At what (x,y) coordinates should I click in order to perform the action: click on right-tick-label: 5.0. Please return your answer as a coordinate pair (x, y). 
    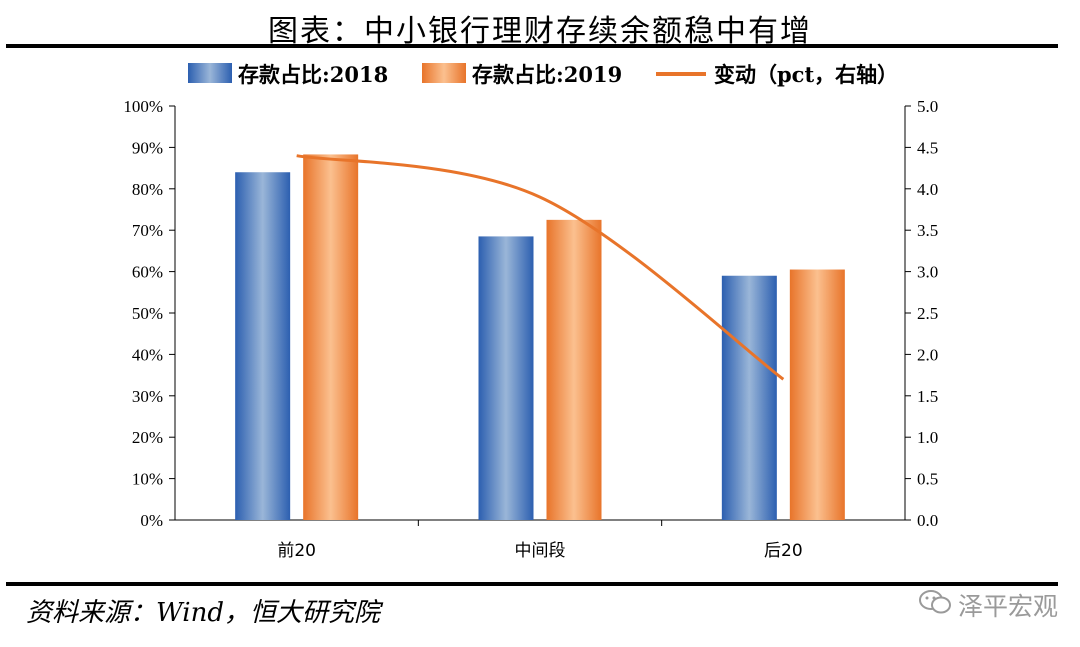
    Looking at the image, I should click on (927, 106).